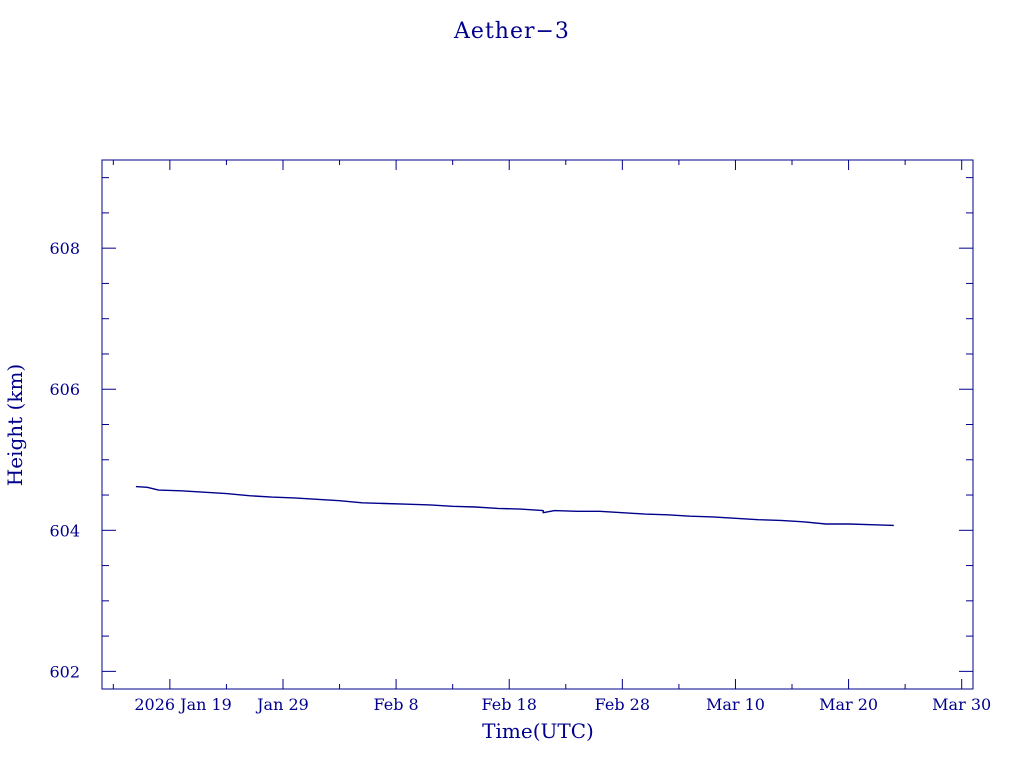 Image resolution: width=1024 pixels, height=768 pixels. I want to click on x-tick-label: Mar 30, so click(961, 704).